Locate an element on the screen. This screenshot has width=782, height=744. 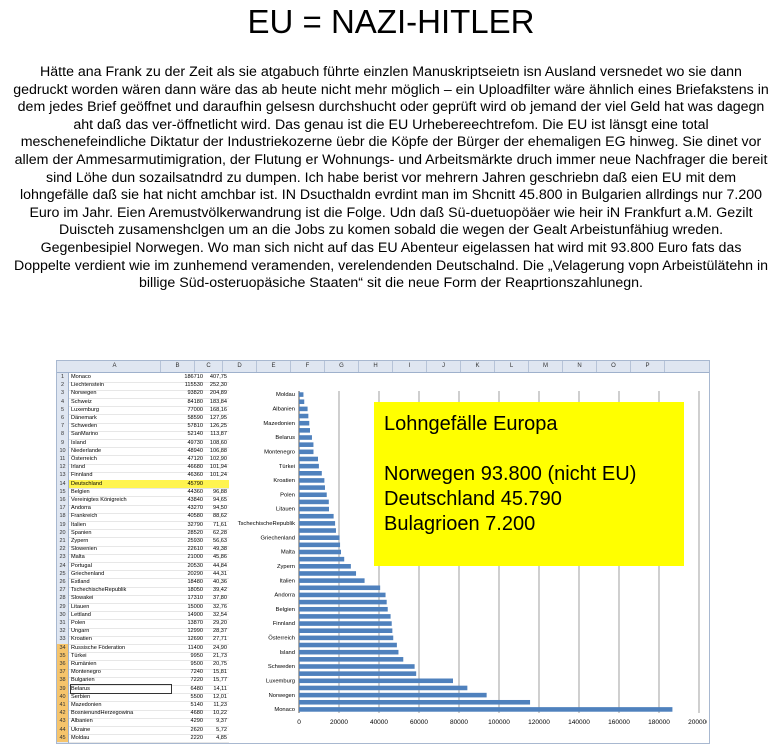
table-row: BosnienundHerzegowina 4680 10,22 is located at coordinates (149, 714).